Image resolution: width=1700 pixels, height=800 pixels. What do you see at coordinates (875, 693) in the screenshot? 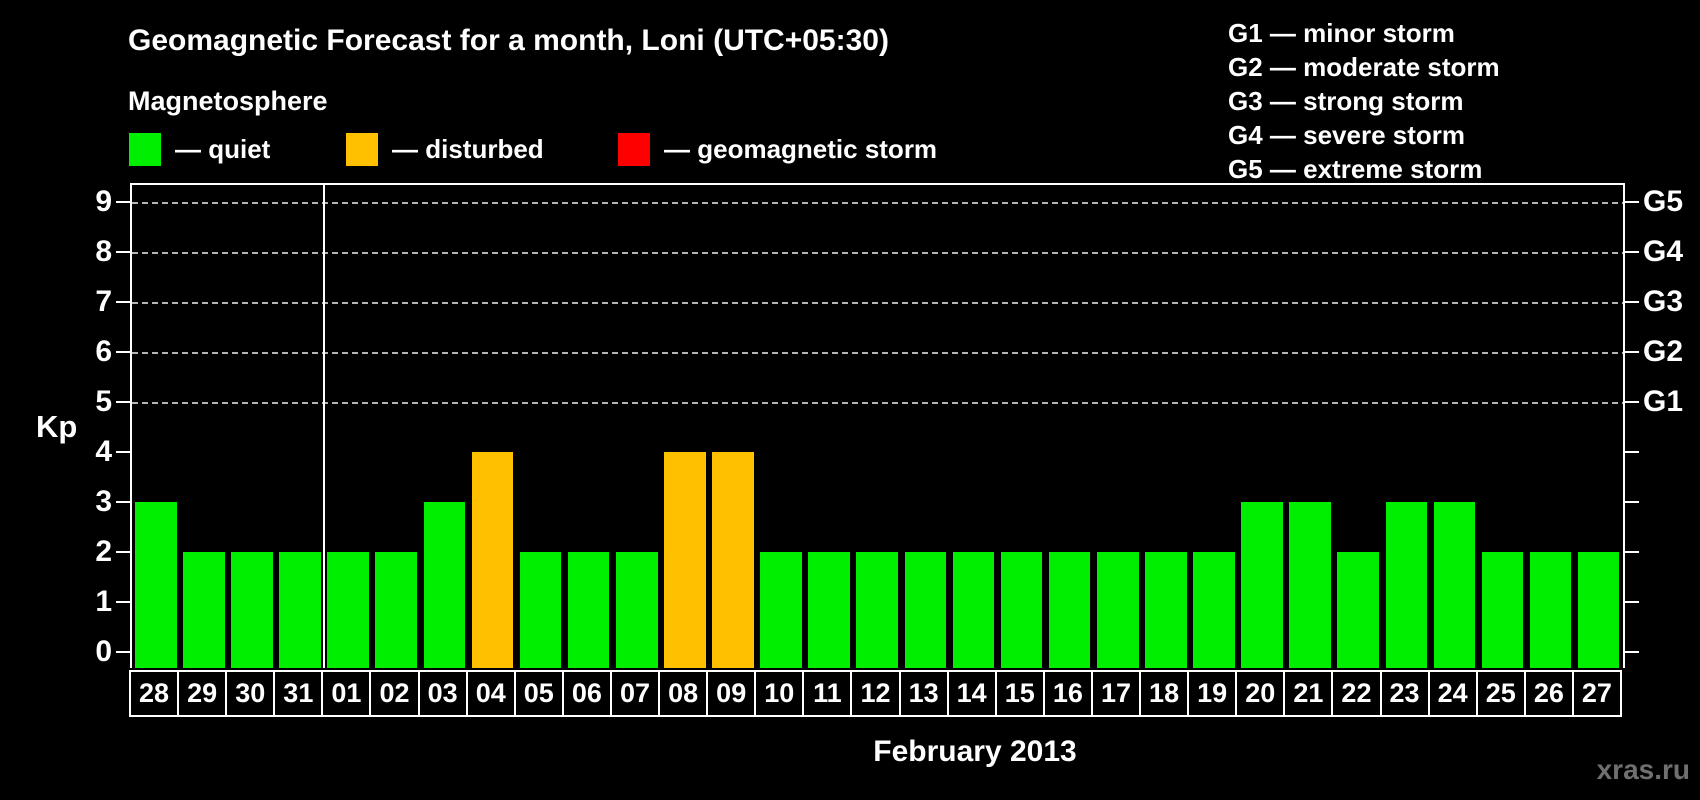
I see `day-label-12: 12` at bounding box center [875, 693].